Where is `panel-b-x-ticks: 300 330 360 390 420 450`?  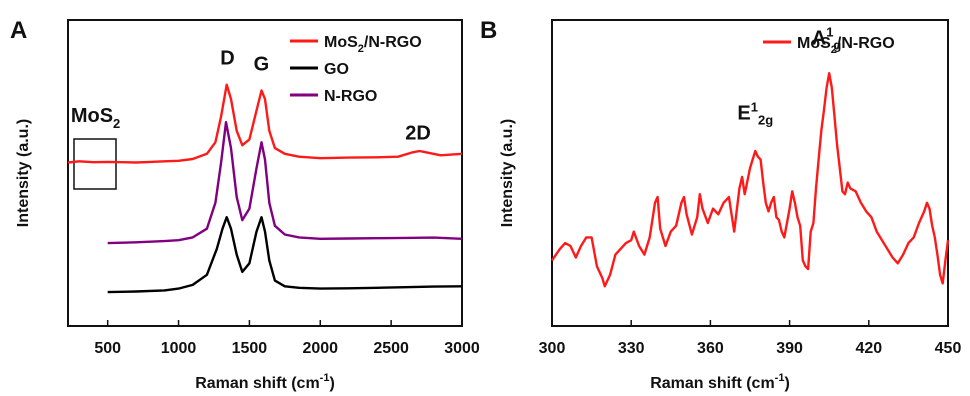
panel-b-x-ticks: 300 330 360 390 420 450 is located at coordinates (750, 338).